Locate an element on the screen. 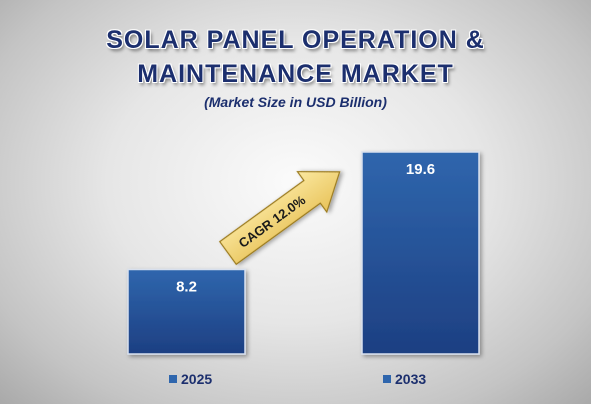 Image resolution: width=591 pixels, height=404 pixels. legend-label-2033: 2033 is located at coordinates (410, 379).